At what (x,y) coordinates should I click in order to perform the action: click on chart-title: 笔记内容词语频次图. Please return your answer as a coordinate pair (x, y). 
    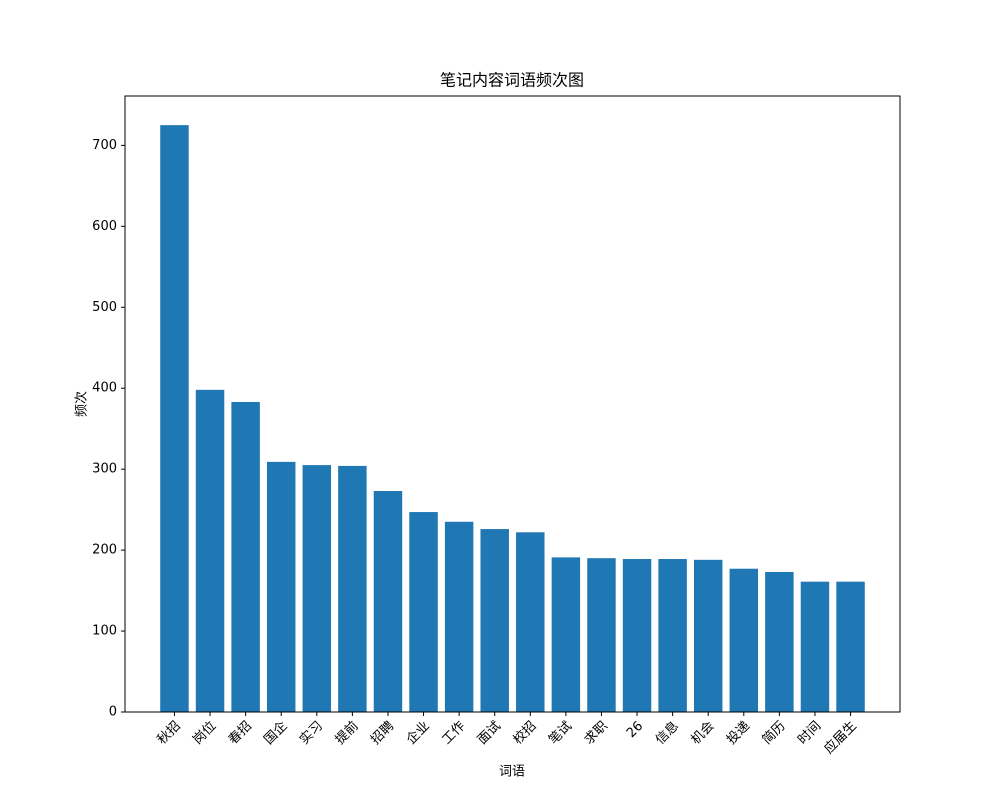
    Looking at the image, I should click on (512, 80).